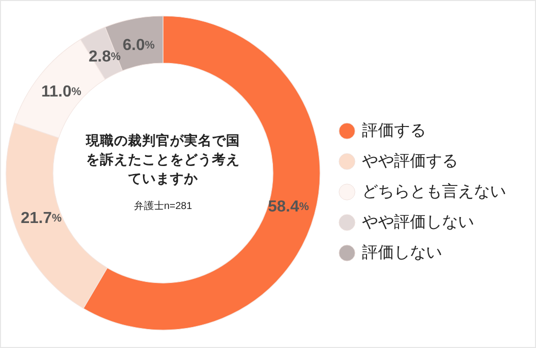 This screenshot has height=348, width=536. What do you see at coordinates (418, 222) in the screenshot?
I see `legend-label: やや評価しない` at bounding box center [418, 222].